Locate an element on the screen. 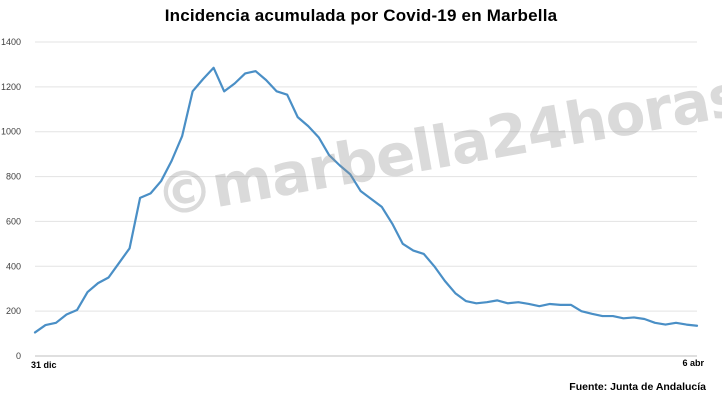 This screenshot has height=417, width=722. y-axis: 0 200 400 600 800 1000 1200 1400 is located at coordinates (11, 199).